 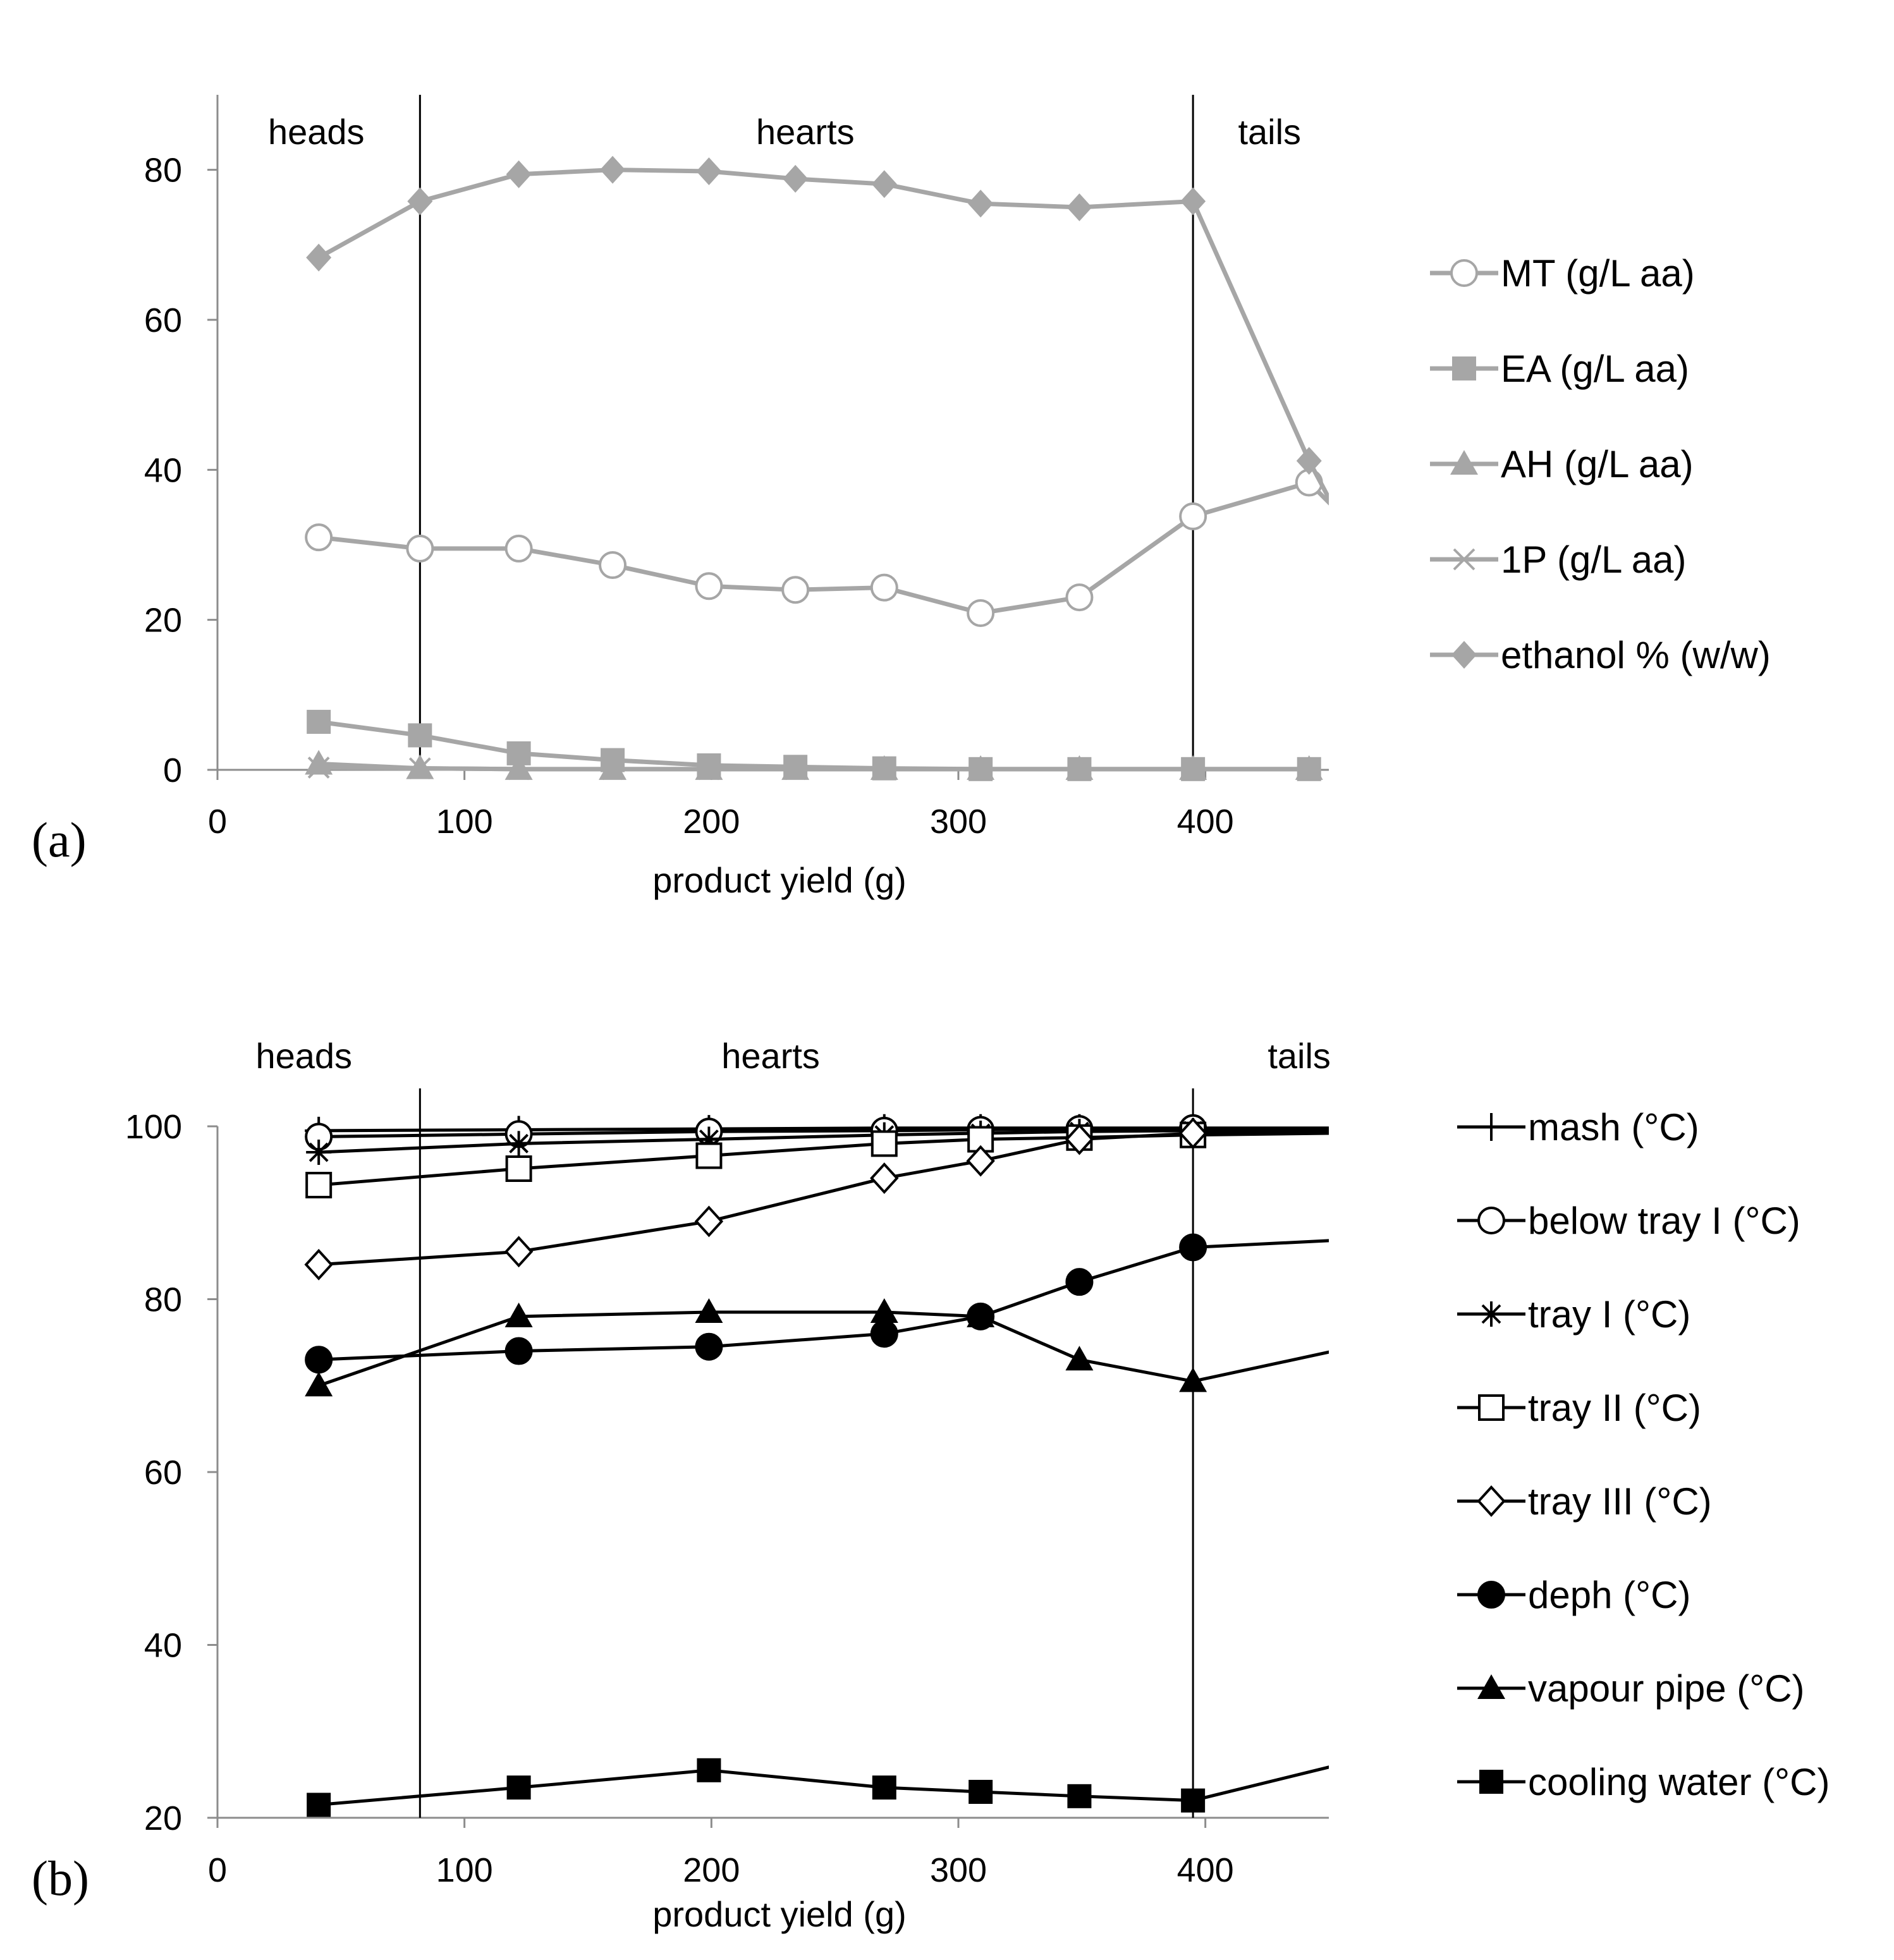 What do you see at coordinates (465, 822) in the screenshot?
I see `x-tick-label: 100` at bounding box center [465, 822].